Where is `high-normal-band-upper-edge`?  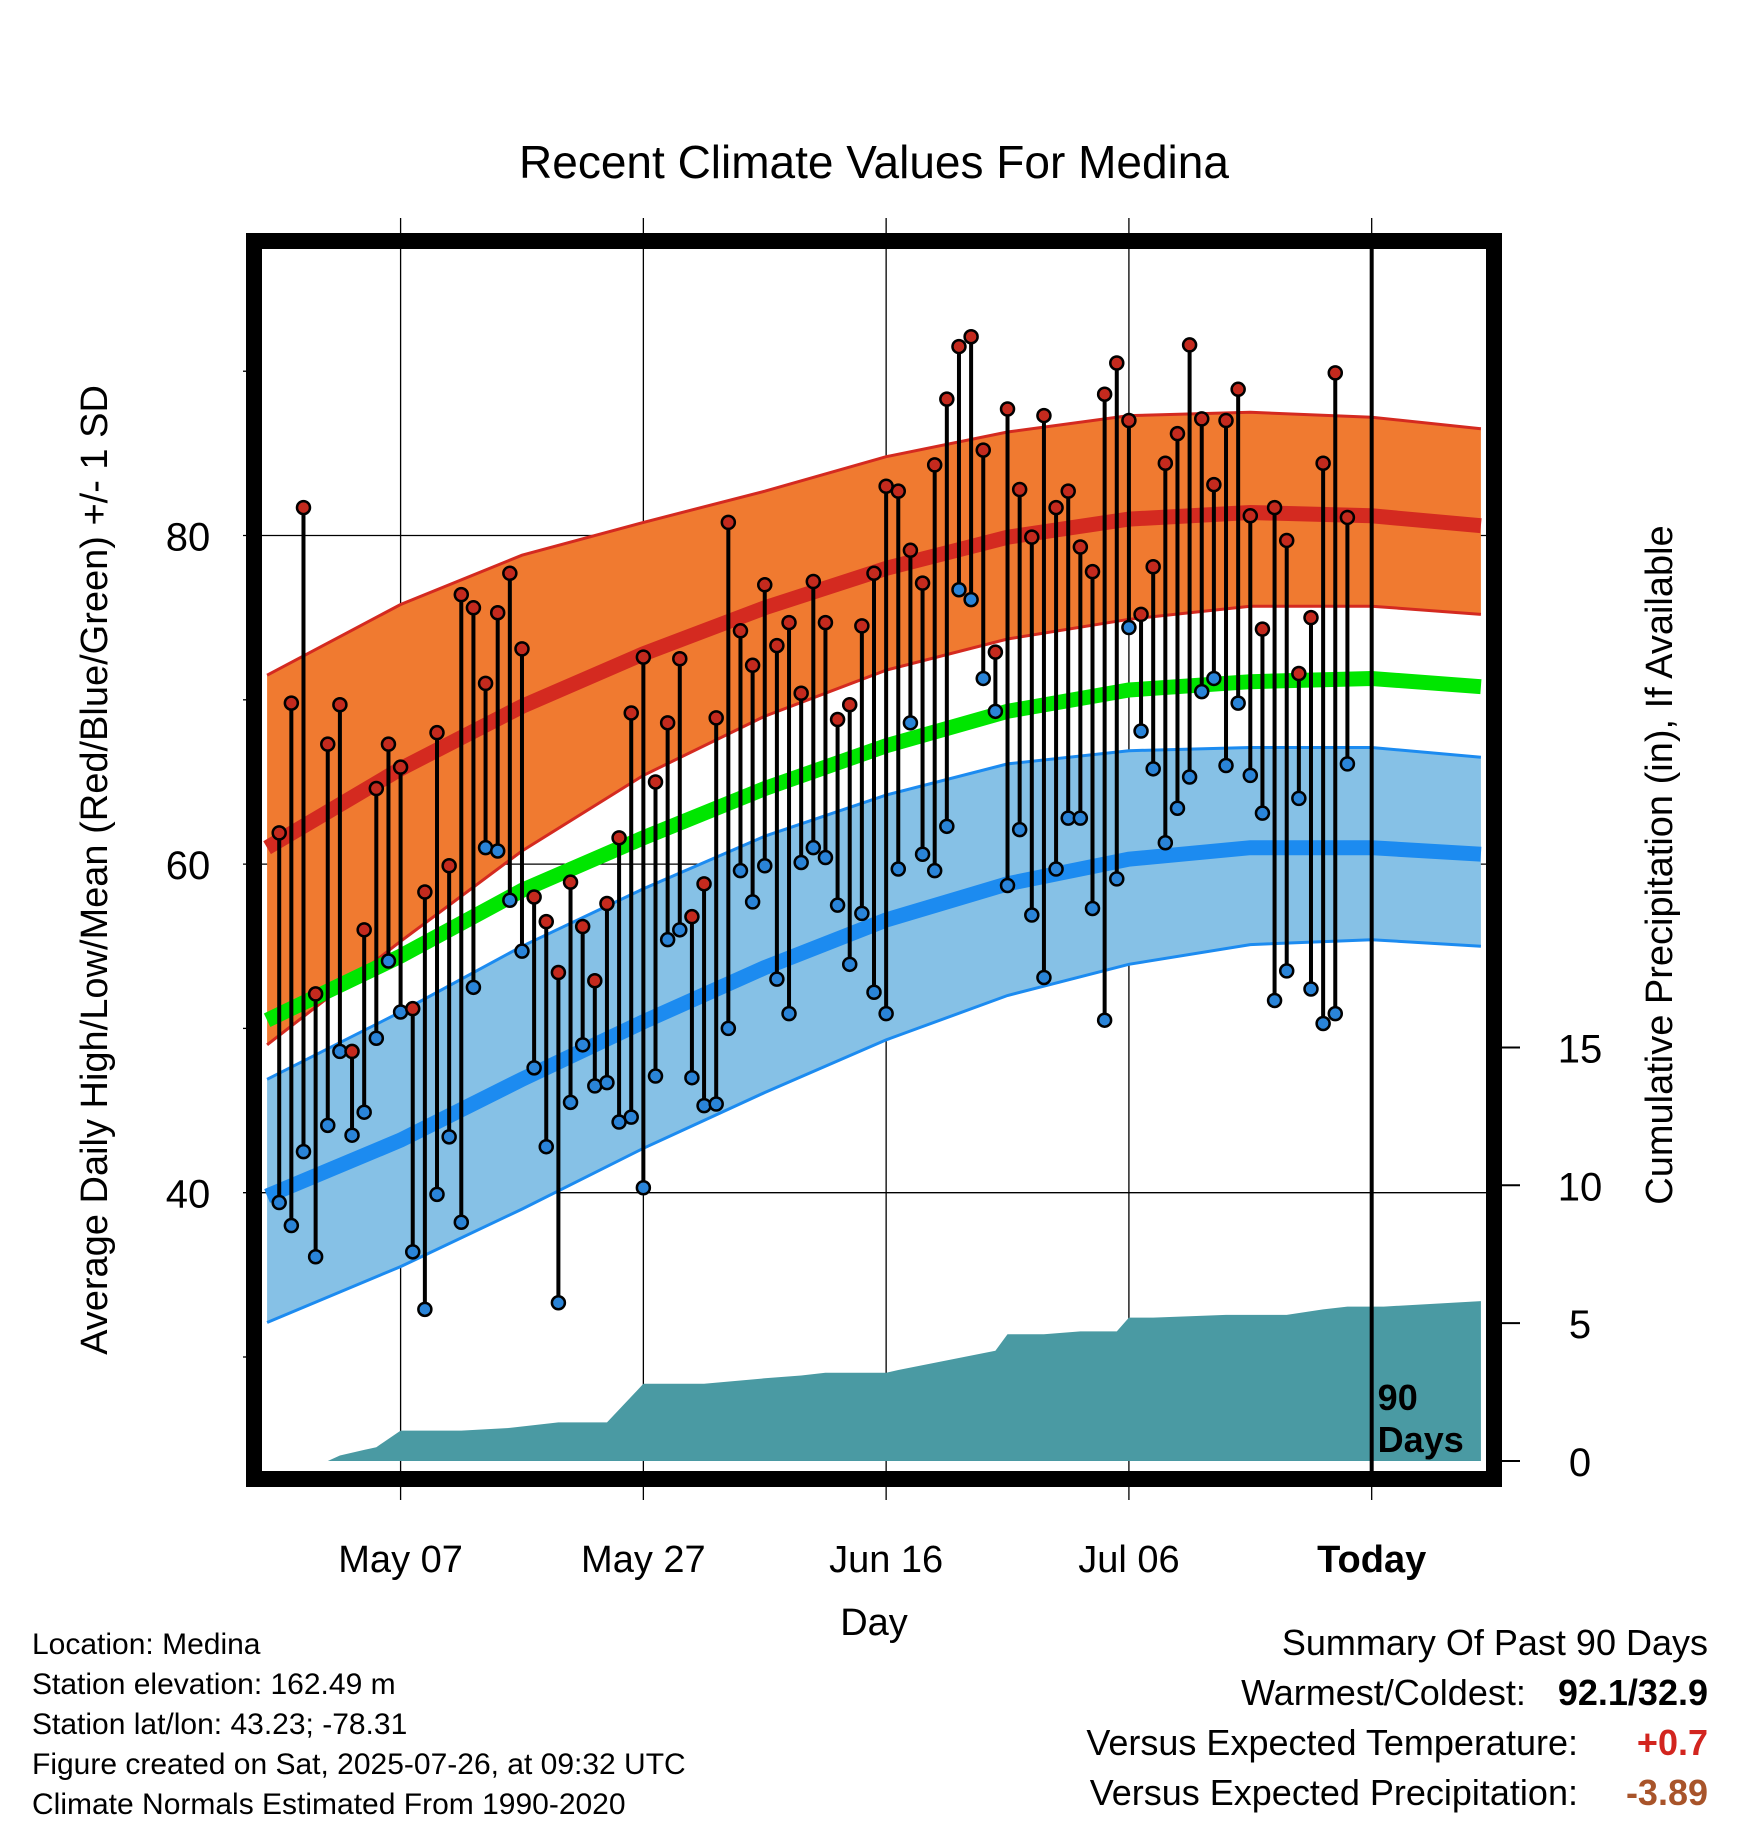 high-normal-band-upper-edge is located at coordinates (874, 543).